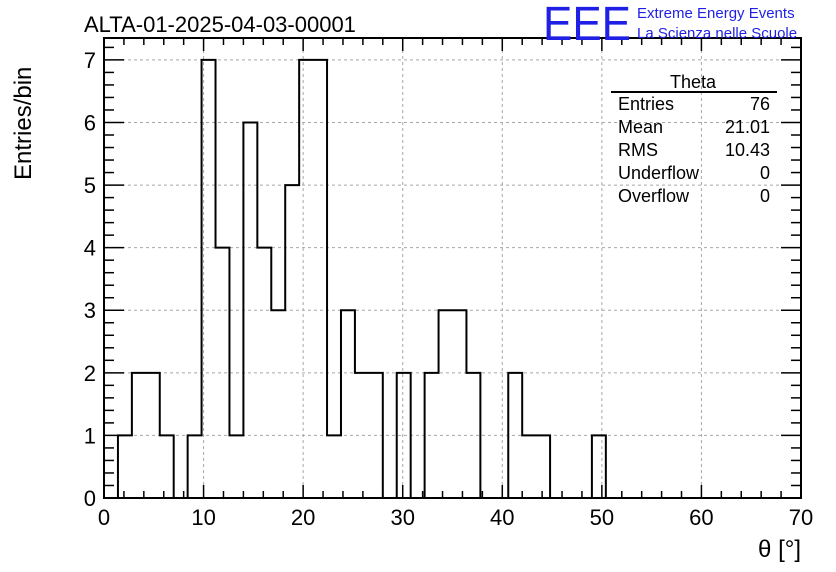  What do you see at coordinates (90, 498) in the screenshot?
I see `y-tick-label: 0` at bounding box center [90, 498].